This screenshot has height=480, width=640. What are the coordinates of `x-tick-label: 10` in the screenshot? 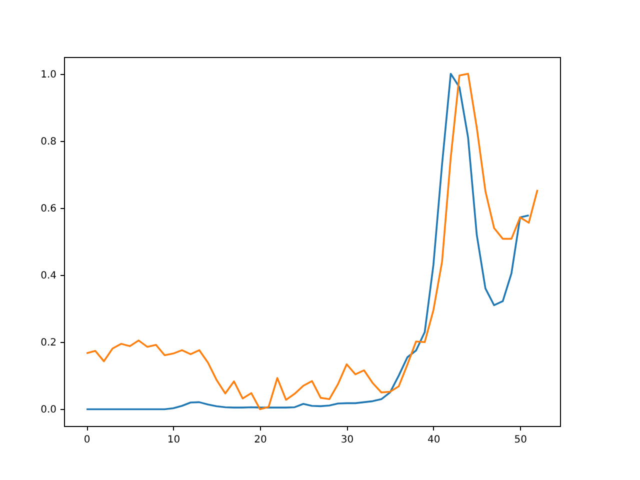 It's located at (173, 440).